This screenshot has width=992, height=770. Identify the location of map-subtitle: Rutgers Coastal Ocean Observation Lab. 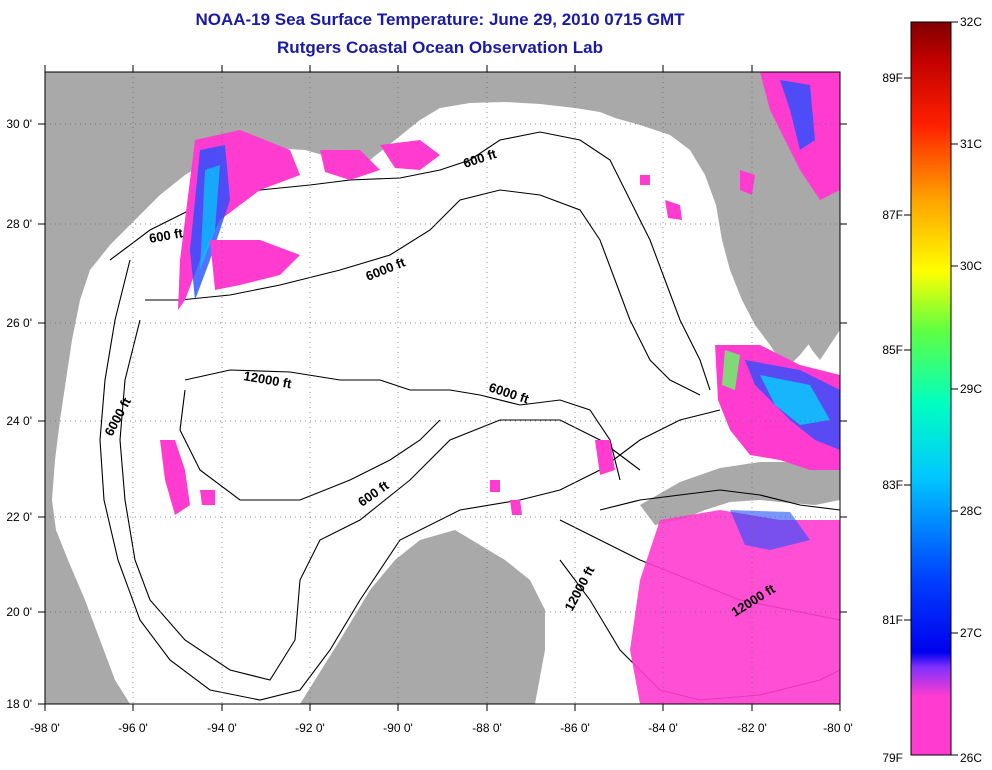
(440, 47).